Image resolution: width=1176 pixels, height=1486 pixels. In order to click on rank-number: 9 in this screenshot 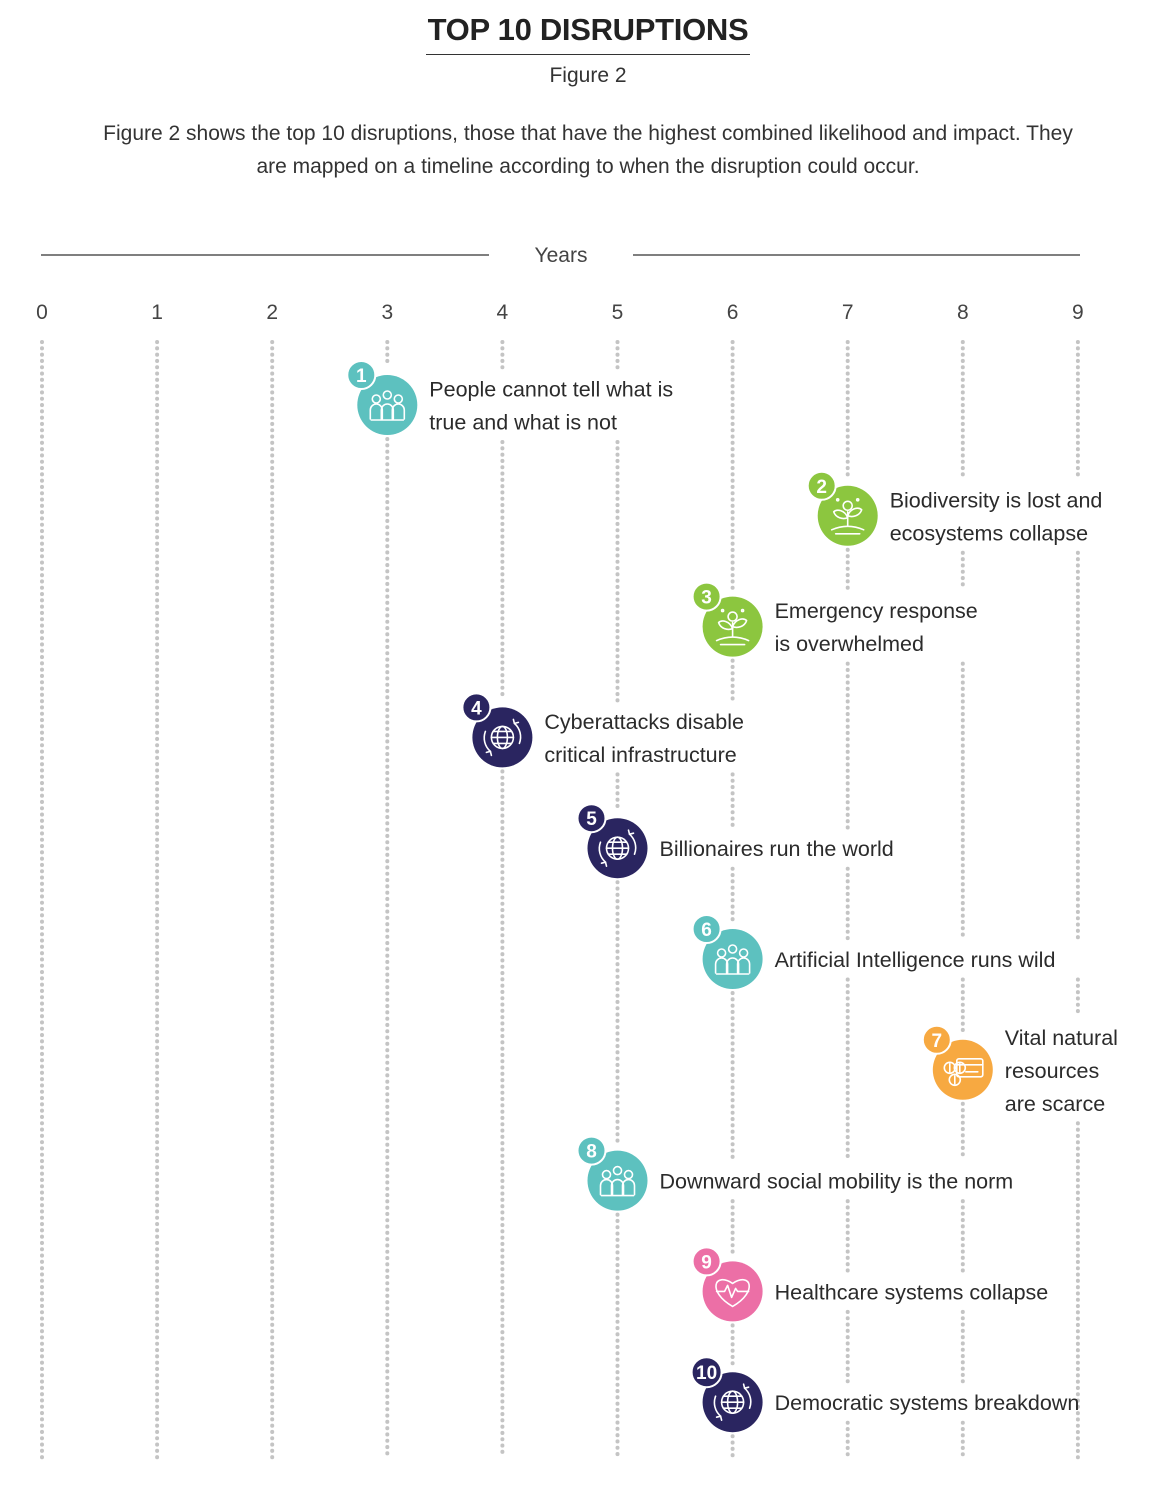, I will do `click(706, 1262)`.